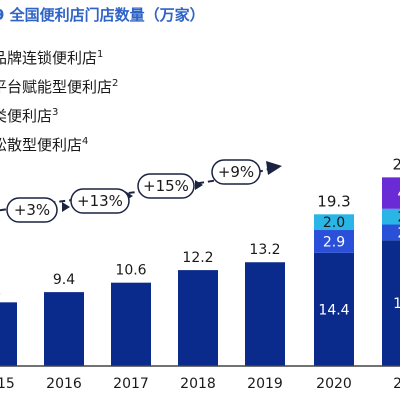  I want to click on data-label: 4, so click(399, 194).